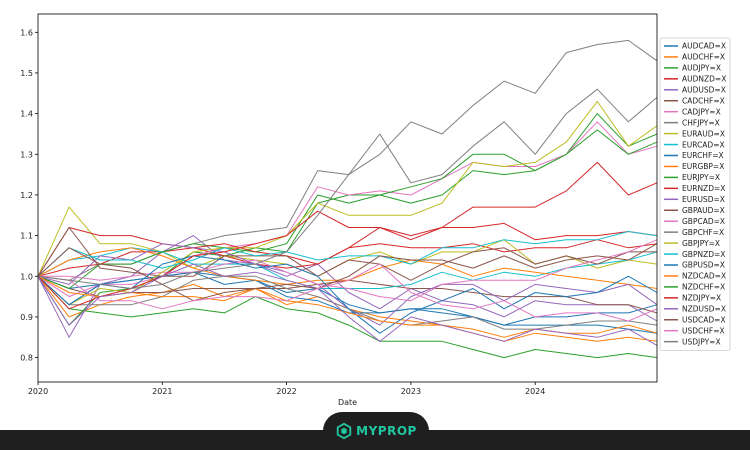 The width and height of the screenshot is (750, 450). What do you see at coordinates (703, 144) in the screenshot?
I see `legend-label: EURCAD=X` at bounding box center [703, 144].